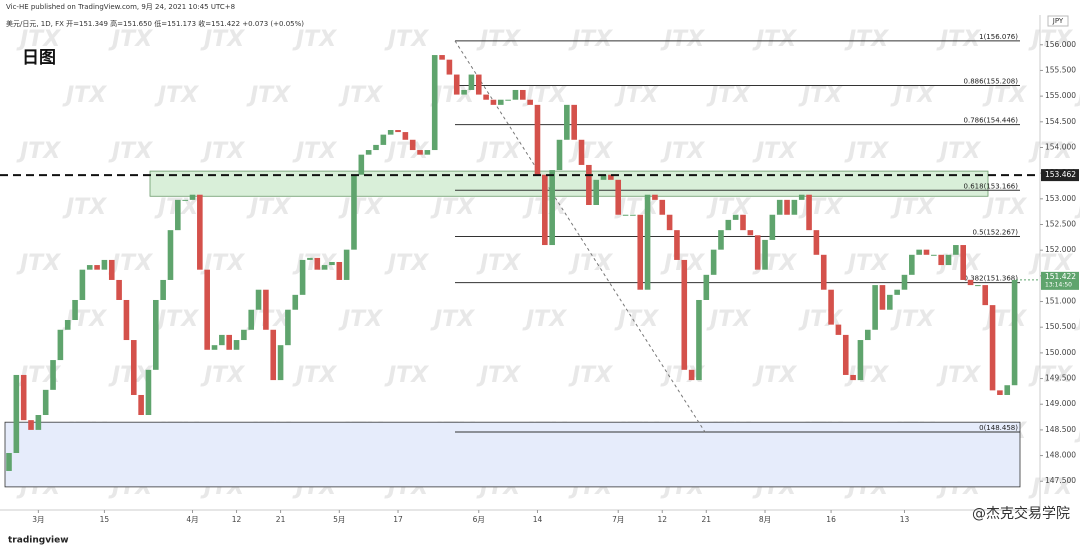 The width and height of the screenshot is (1080, 550). Describe the element at coordinates (1060, 378) in the screenshot. I see `y-tick-label: 149.500` at that location.